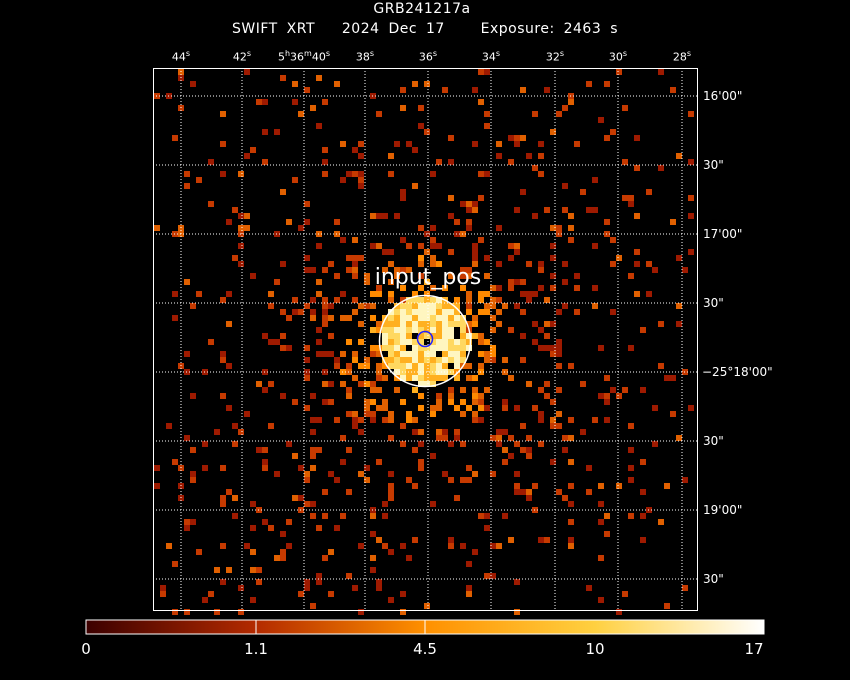 The width and height of the screenshot is (850, 680). Describe the element at coordinates (274, 29) in the screenshot. I see `instrument-label: SWIFT XRT` at that location.